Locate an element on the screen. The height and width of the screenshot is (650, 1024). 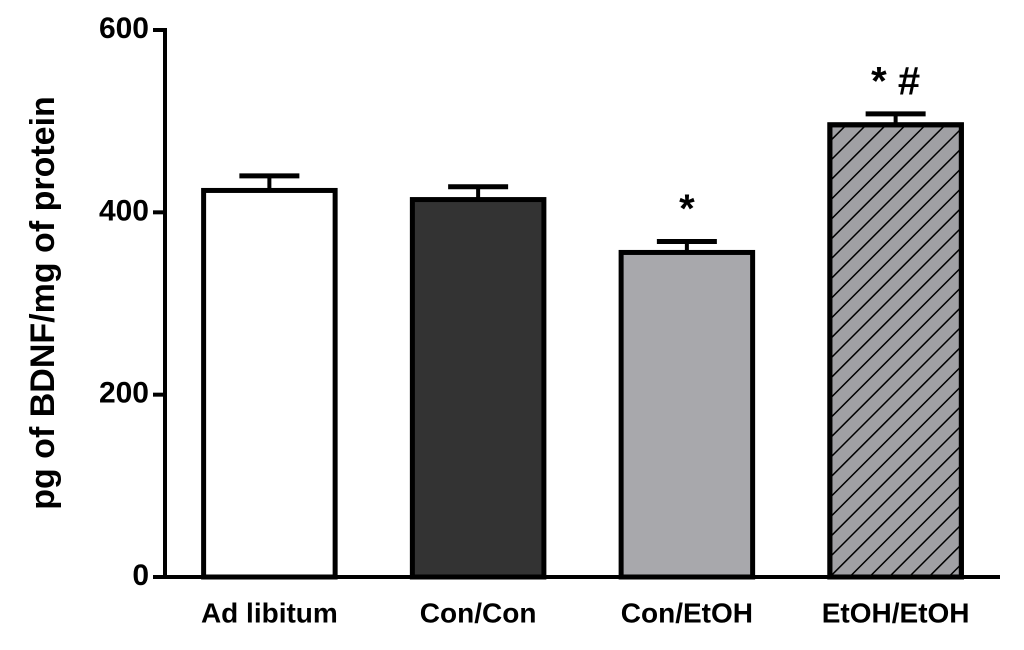
y-tick-label: 200 is located at coordinates (124, 393).